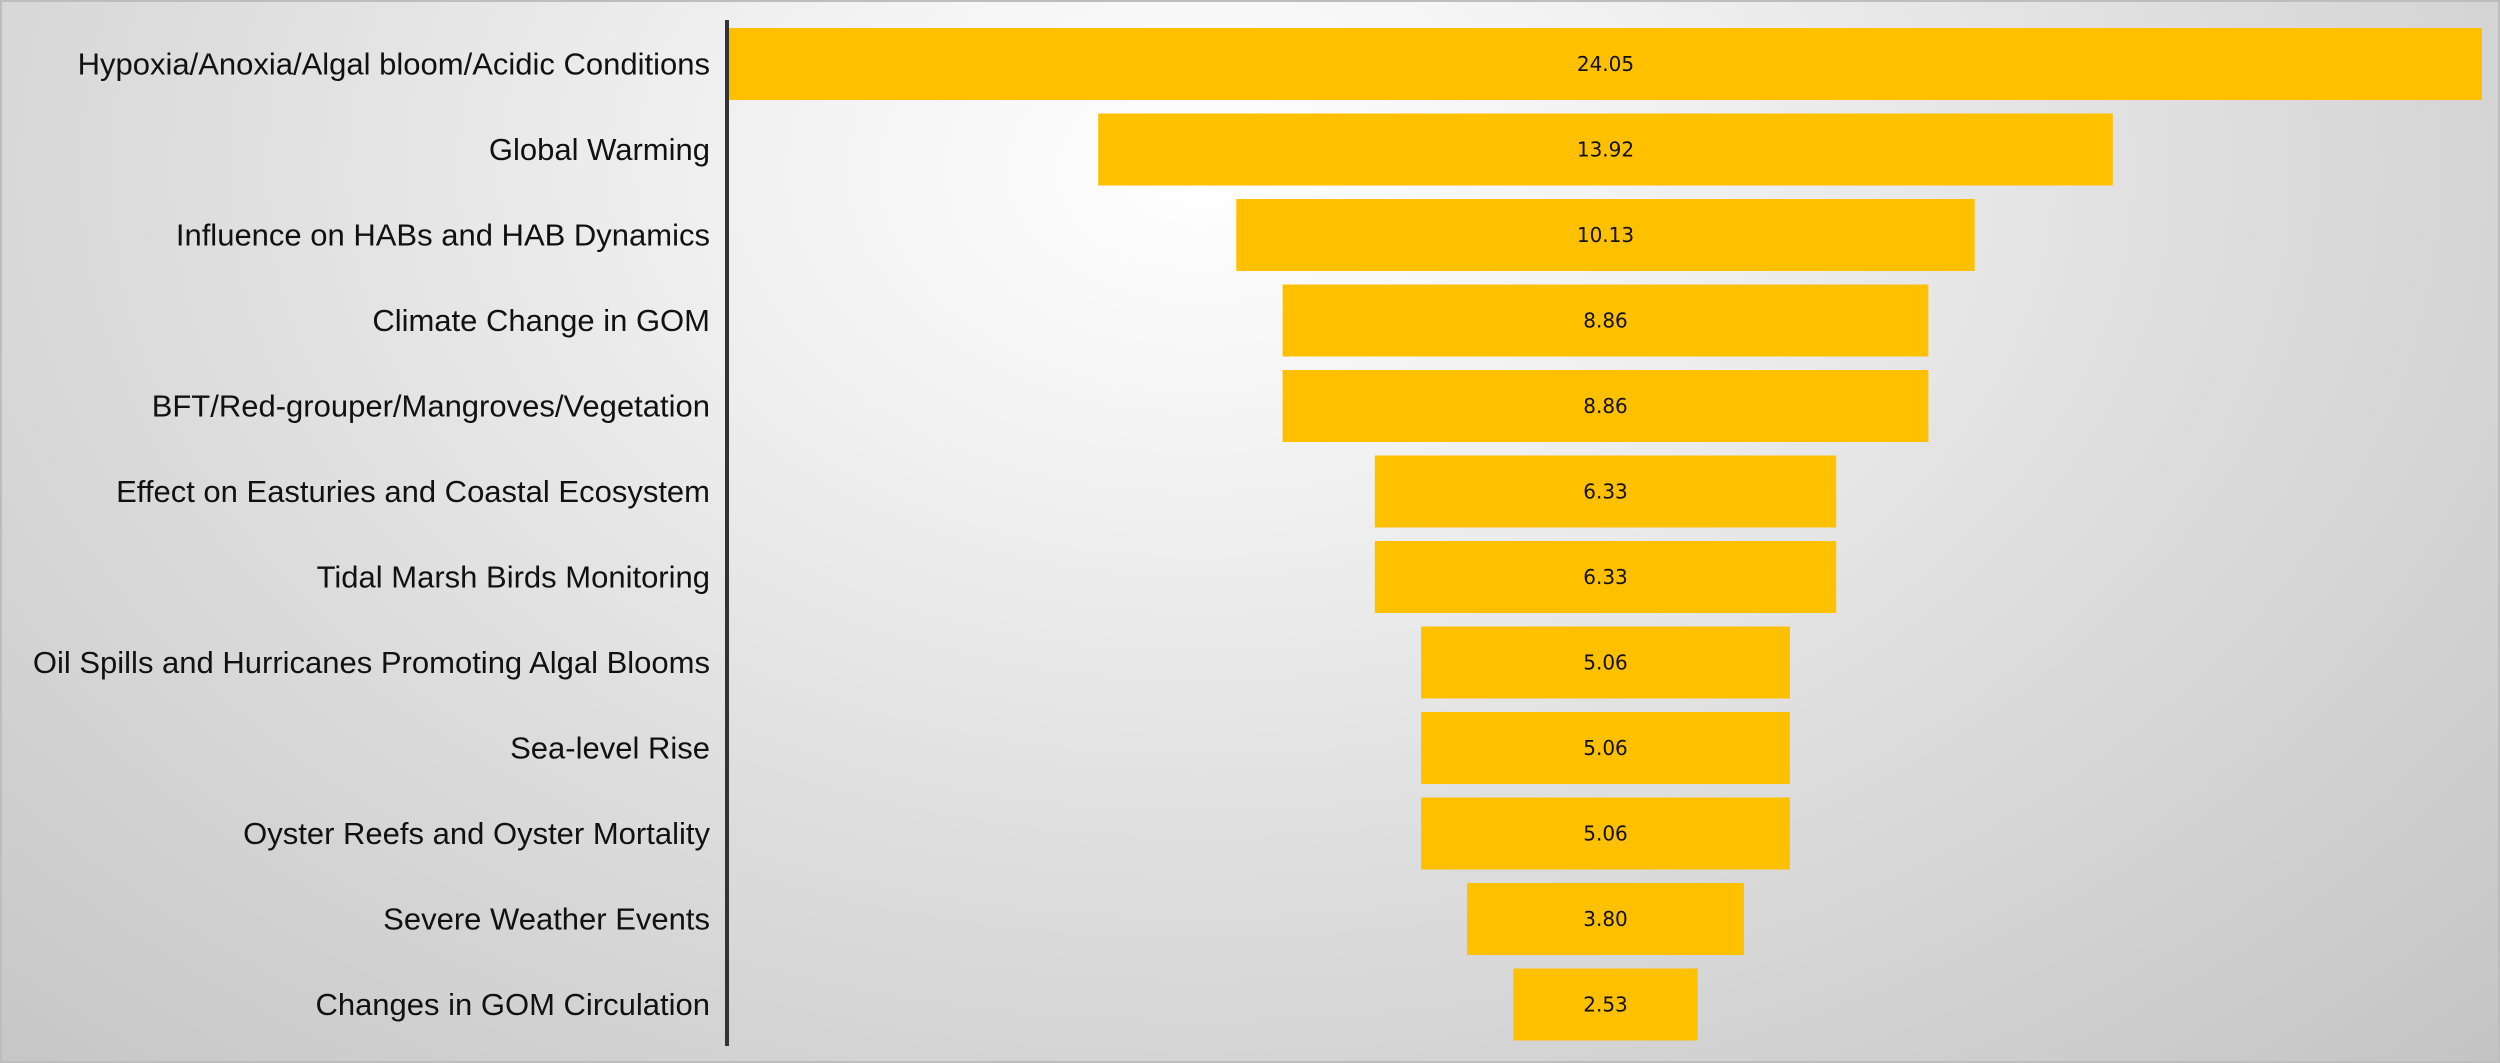  I want to click on data-label: 2.53, so click(1605, 1005).